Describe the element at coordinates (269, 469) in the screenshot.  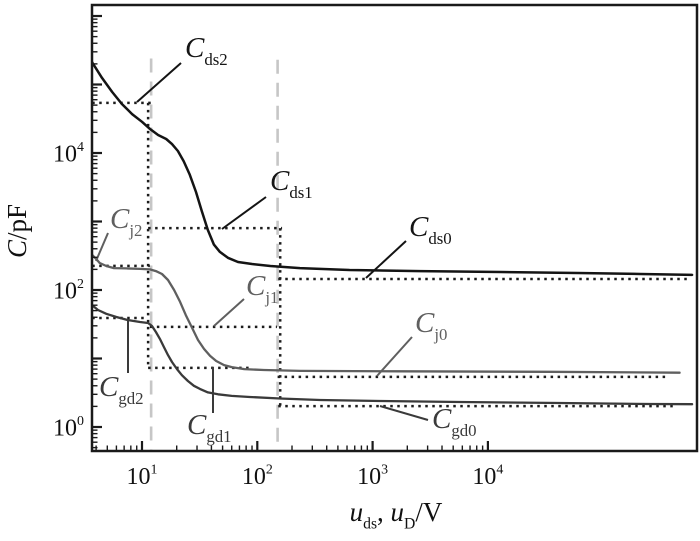
I see `x-tick-label-part: 2` at that location.